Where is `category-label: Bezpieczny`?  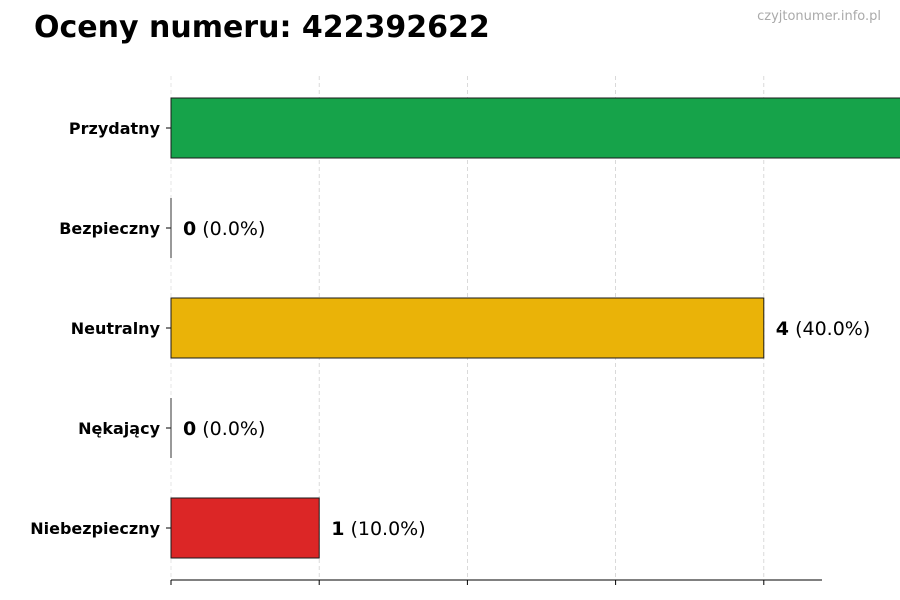
category-label: Bezpieczny is located at coordinates (109, 228).